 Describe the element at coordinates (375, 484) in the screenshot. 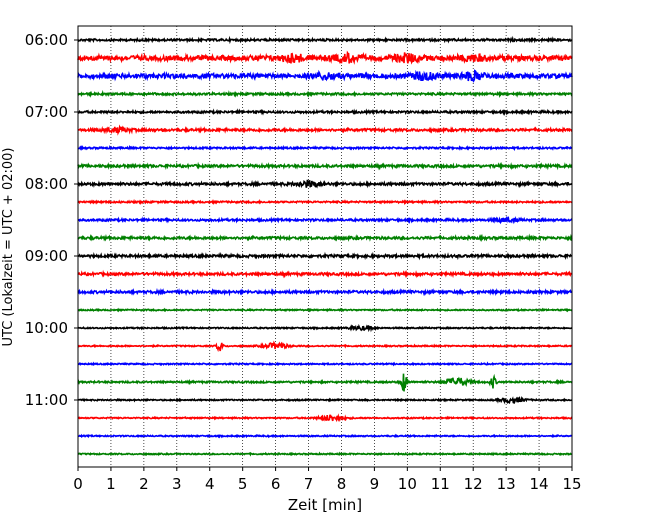

I see `x-tick-label: 9` at that location.